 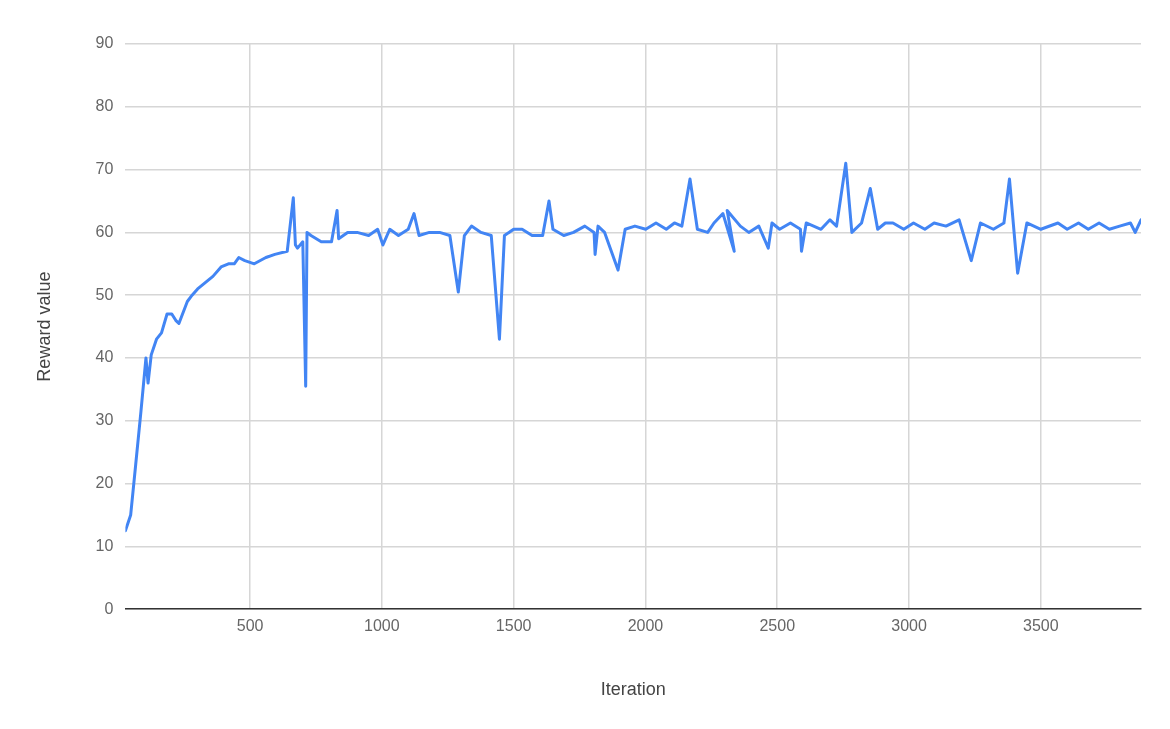 I want to click on y-tick-label: 30, so click(x=104, y=420).